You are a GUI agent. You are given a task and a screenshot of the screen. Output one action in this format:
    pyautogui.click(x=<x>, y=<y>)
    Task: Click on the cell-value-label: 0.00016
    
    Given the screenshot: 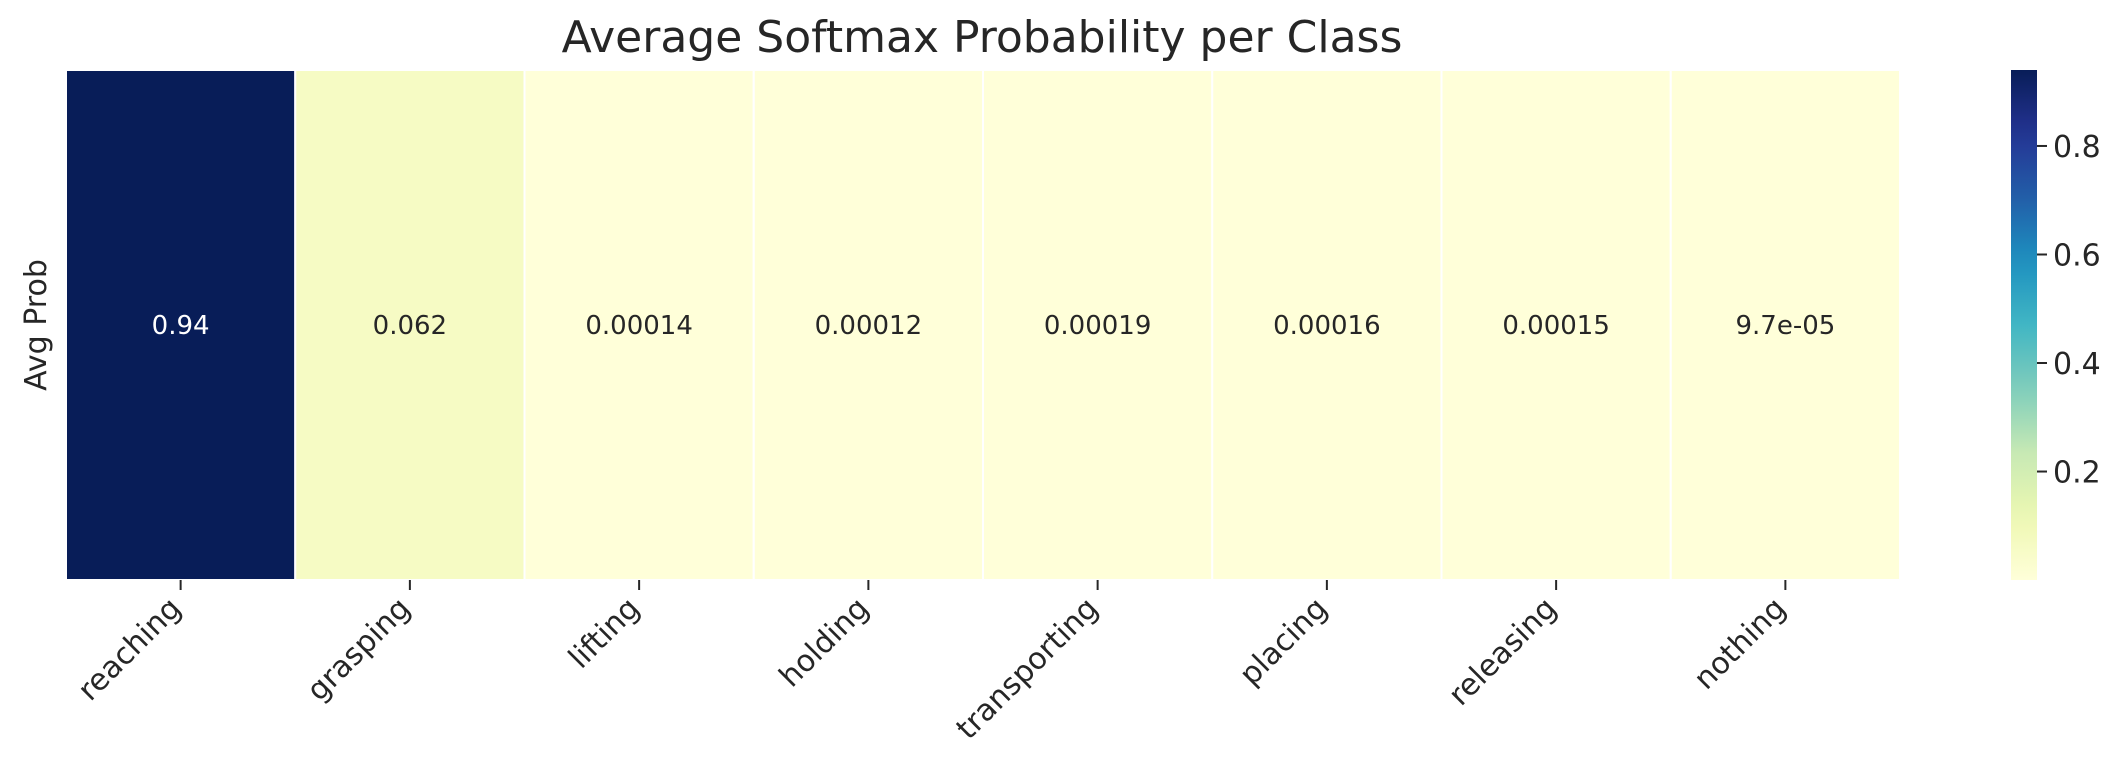 What is the action you would take?
    pyautogui.click(x=1327, y=326)
    